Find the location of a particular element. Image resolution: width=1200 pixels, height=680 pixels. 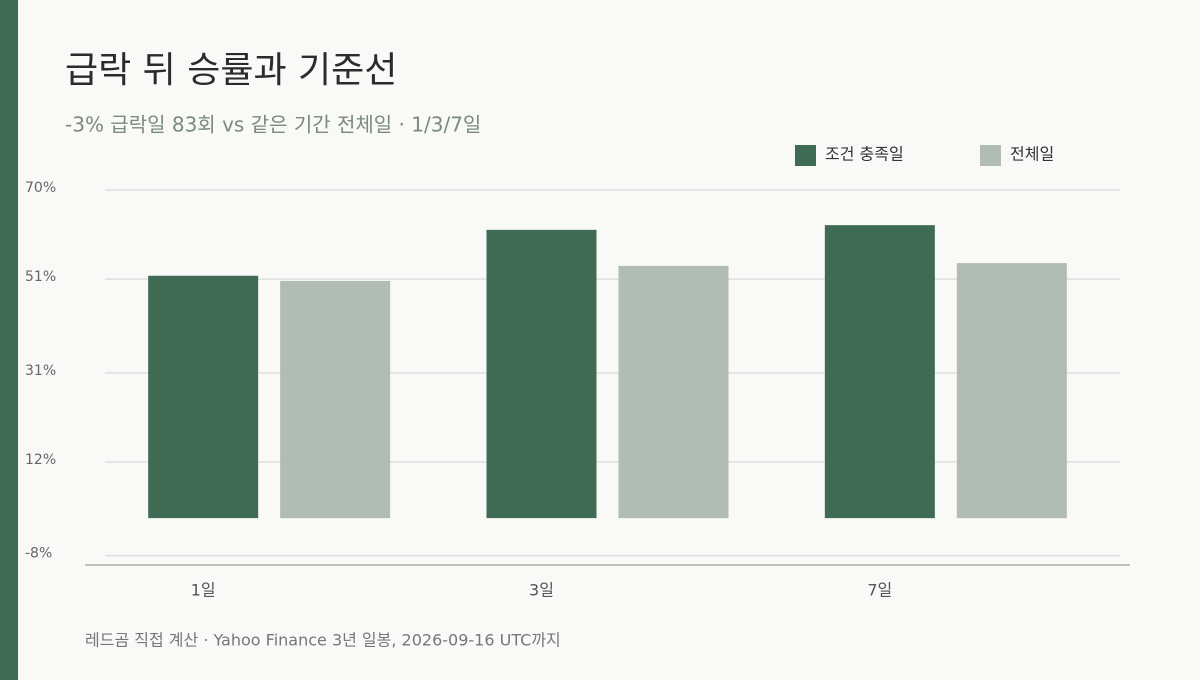

chart-subtitle: -3% 급락일 83회 vs 같은 기간 전체일 · 1/3/7일 is located at coordinates (273, 125).